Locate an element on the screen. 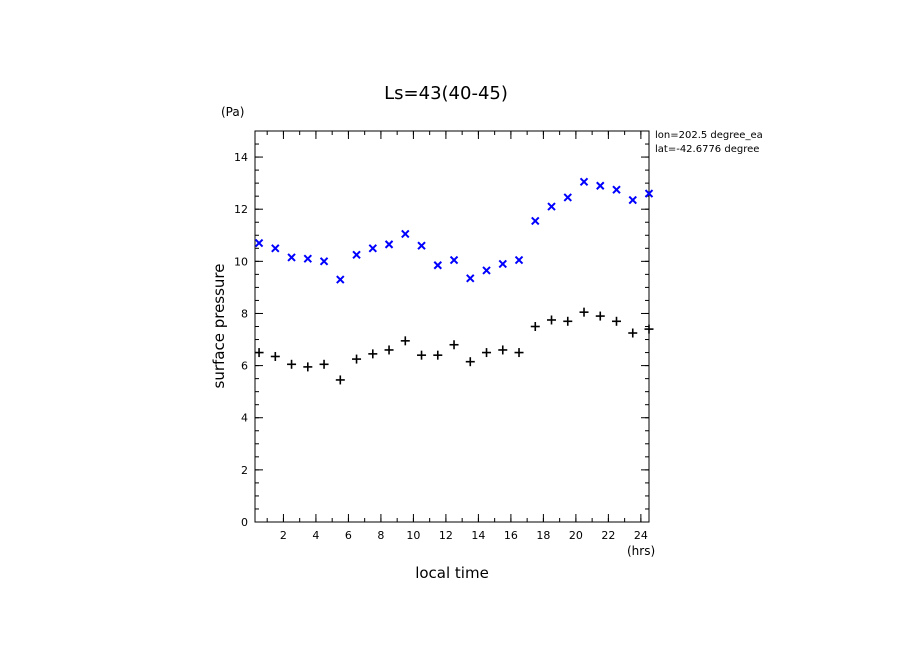 This screenshot has width=904, height=654. x-tick-label: 8 is located at coordinates (380, 535).